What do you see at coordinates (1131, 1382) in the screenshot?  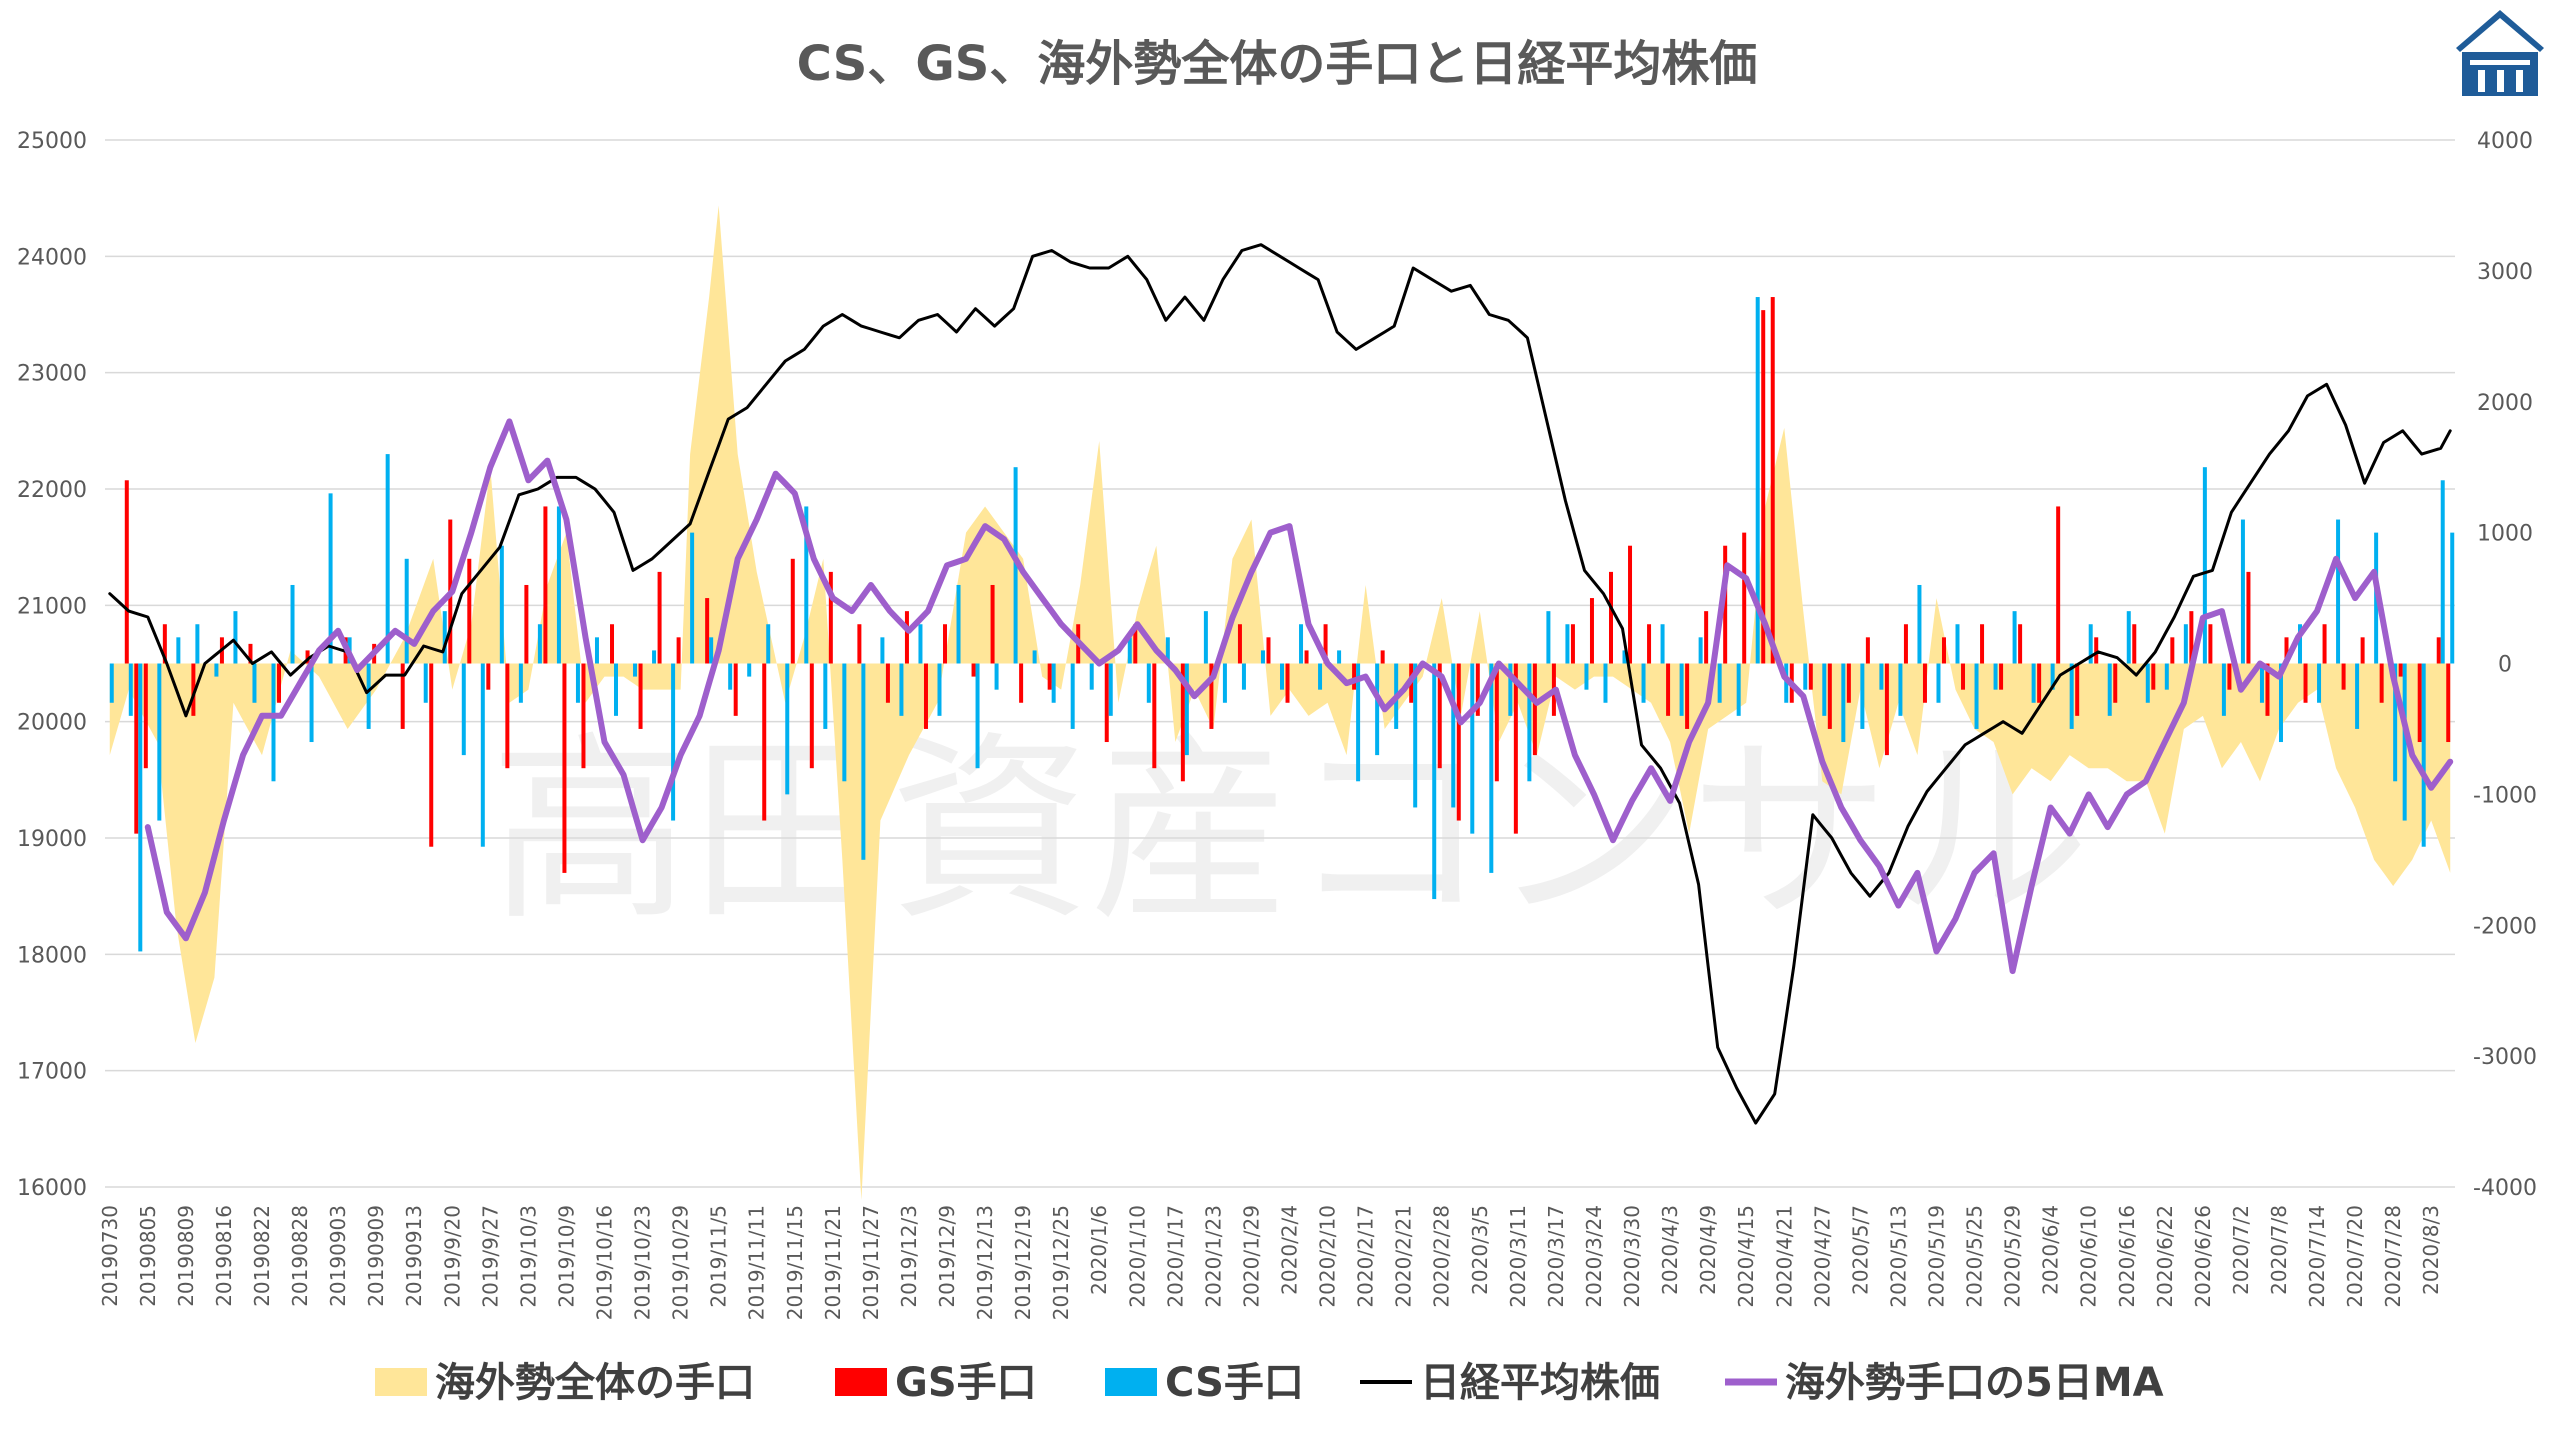 I see `legend-swatch` at bounding box center [1131, 1382].